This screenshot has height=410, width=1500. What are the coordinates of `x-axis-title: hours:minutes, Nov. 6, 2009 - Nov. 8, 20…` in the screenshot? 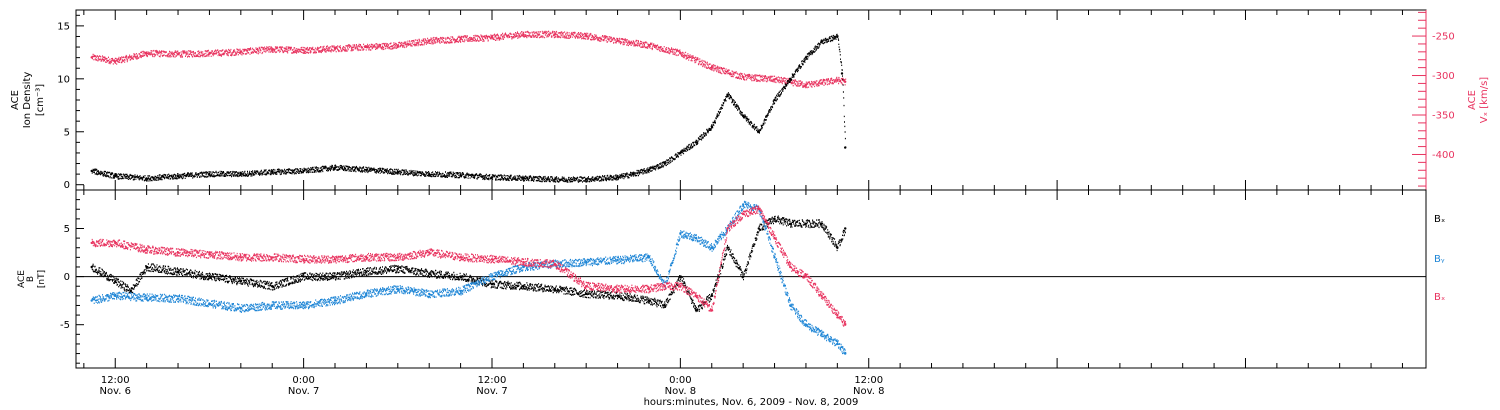 It's located at (751, 402).